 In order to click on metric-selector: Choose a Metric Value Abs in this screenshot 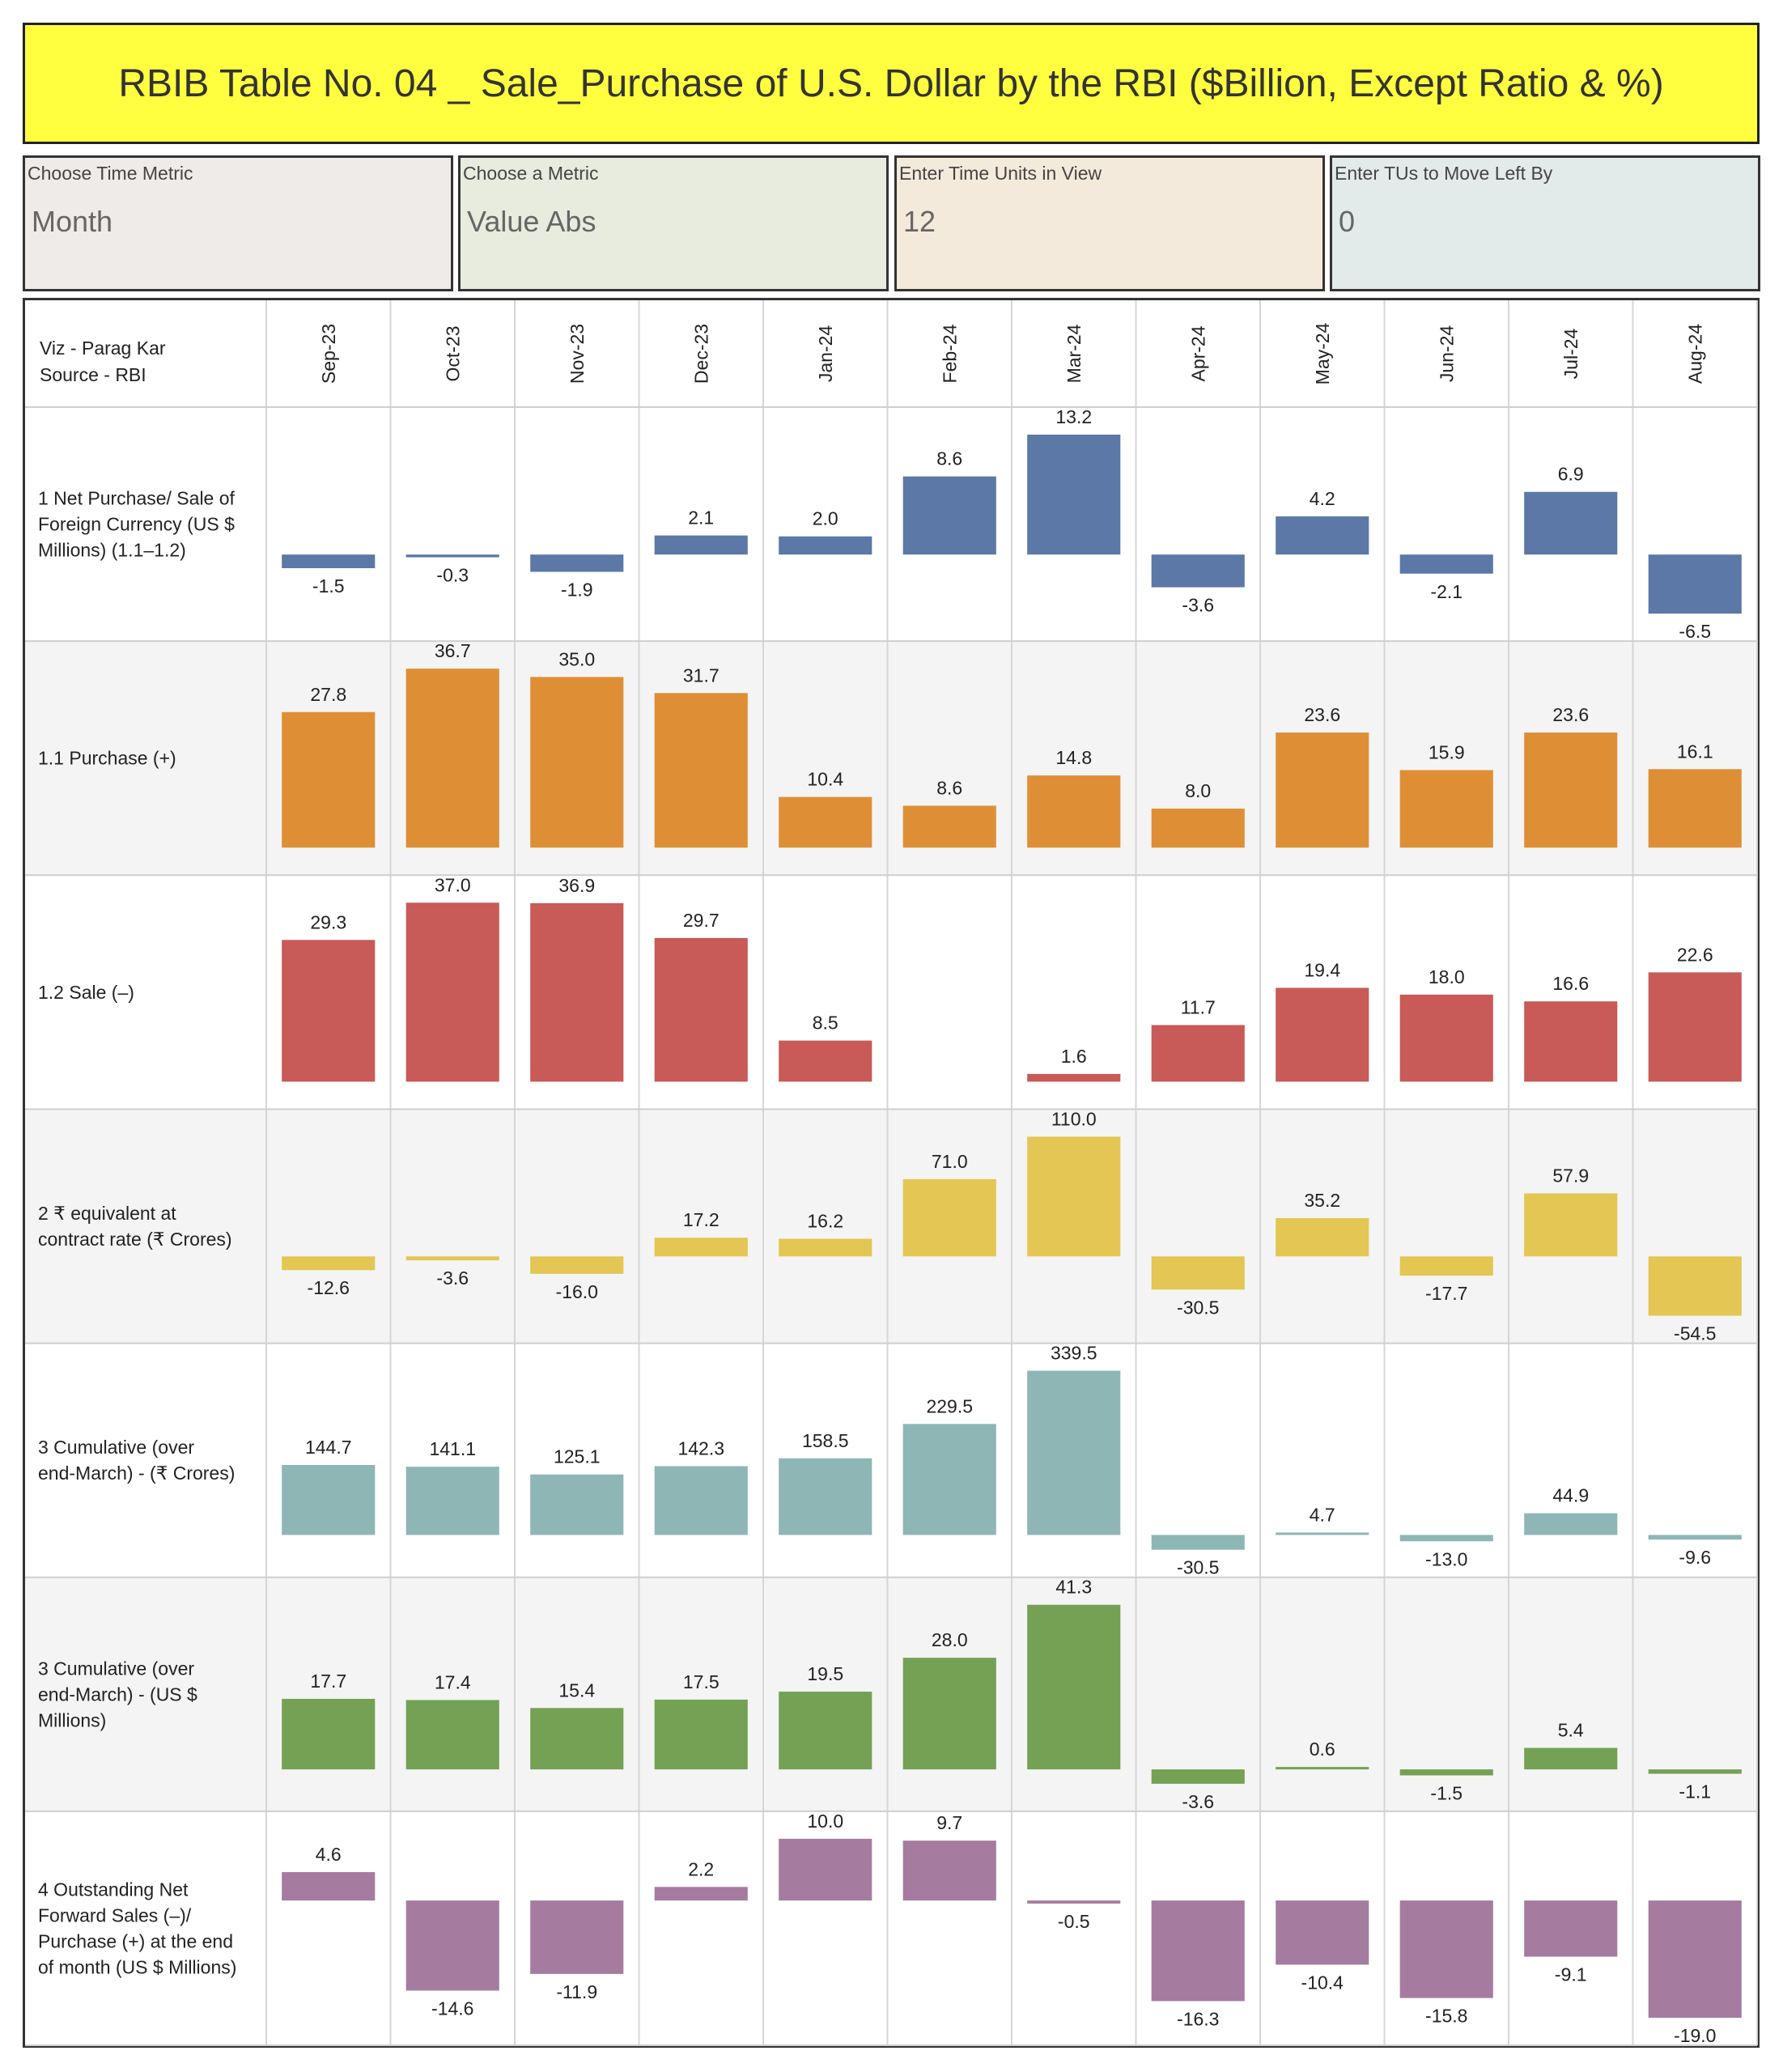, I will do `click(673, 223)`.